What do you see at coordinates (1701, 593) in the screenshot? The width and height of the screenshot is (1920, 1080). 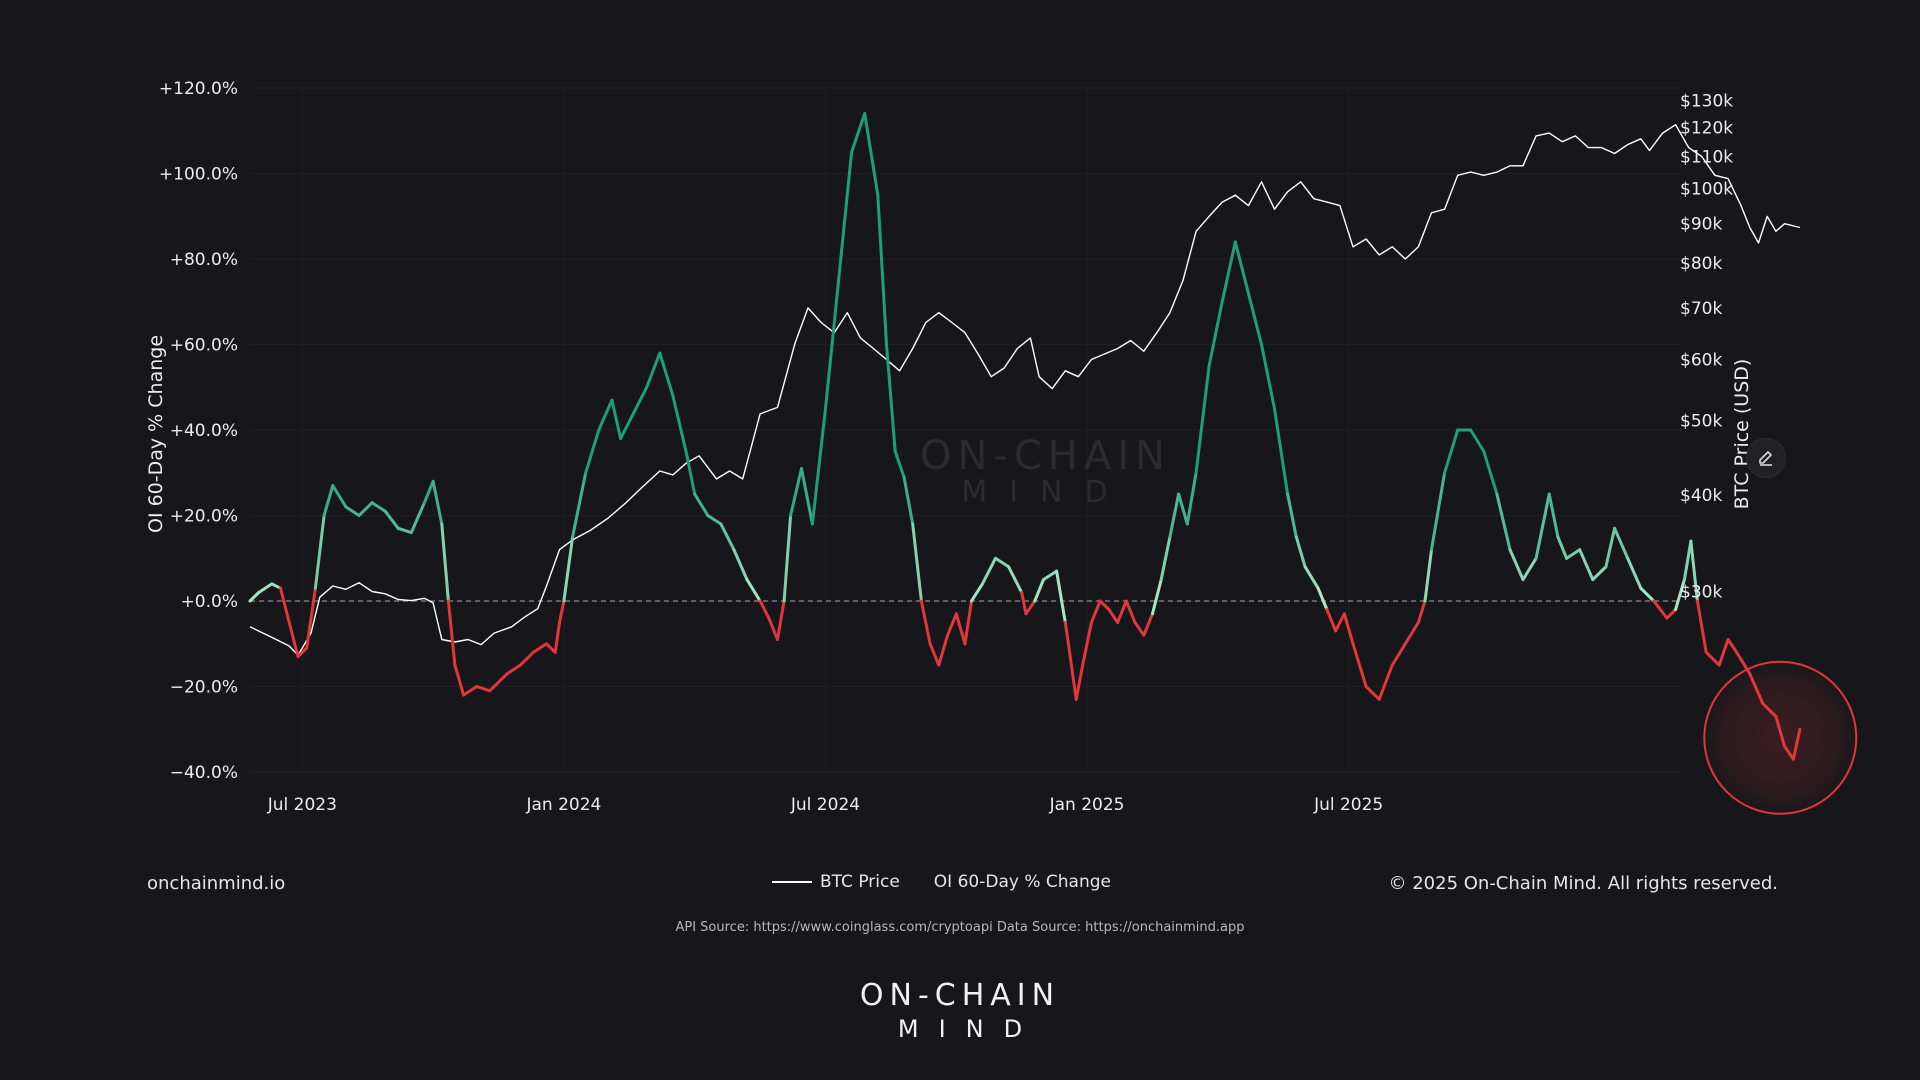 I see `right-tick-label: $30k` at bounding box center [1701, 593].